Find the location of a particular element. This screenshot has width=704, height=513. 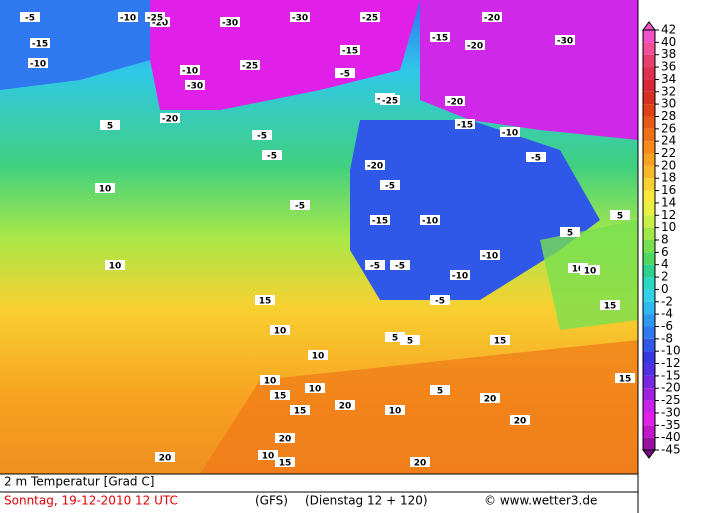

legend-label: 16 is located at coordinates (668, 190).